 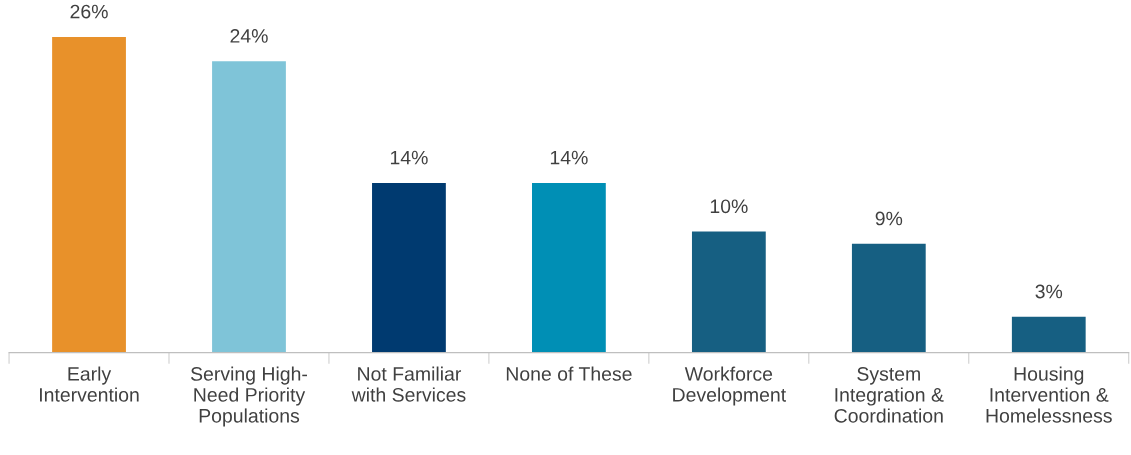 What do you see at coordinates (889, 395) in the screenshot?
I see `x-tick-label: System Integration & Coordination` at bounding box center [889, 395].